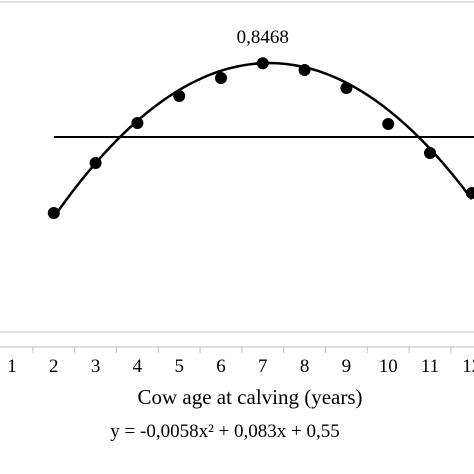 The width and height of the screenshot is (474, 474). I want to click on x-axis-label: Cow age at calving (years), so click(249, 397).